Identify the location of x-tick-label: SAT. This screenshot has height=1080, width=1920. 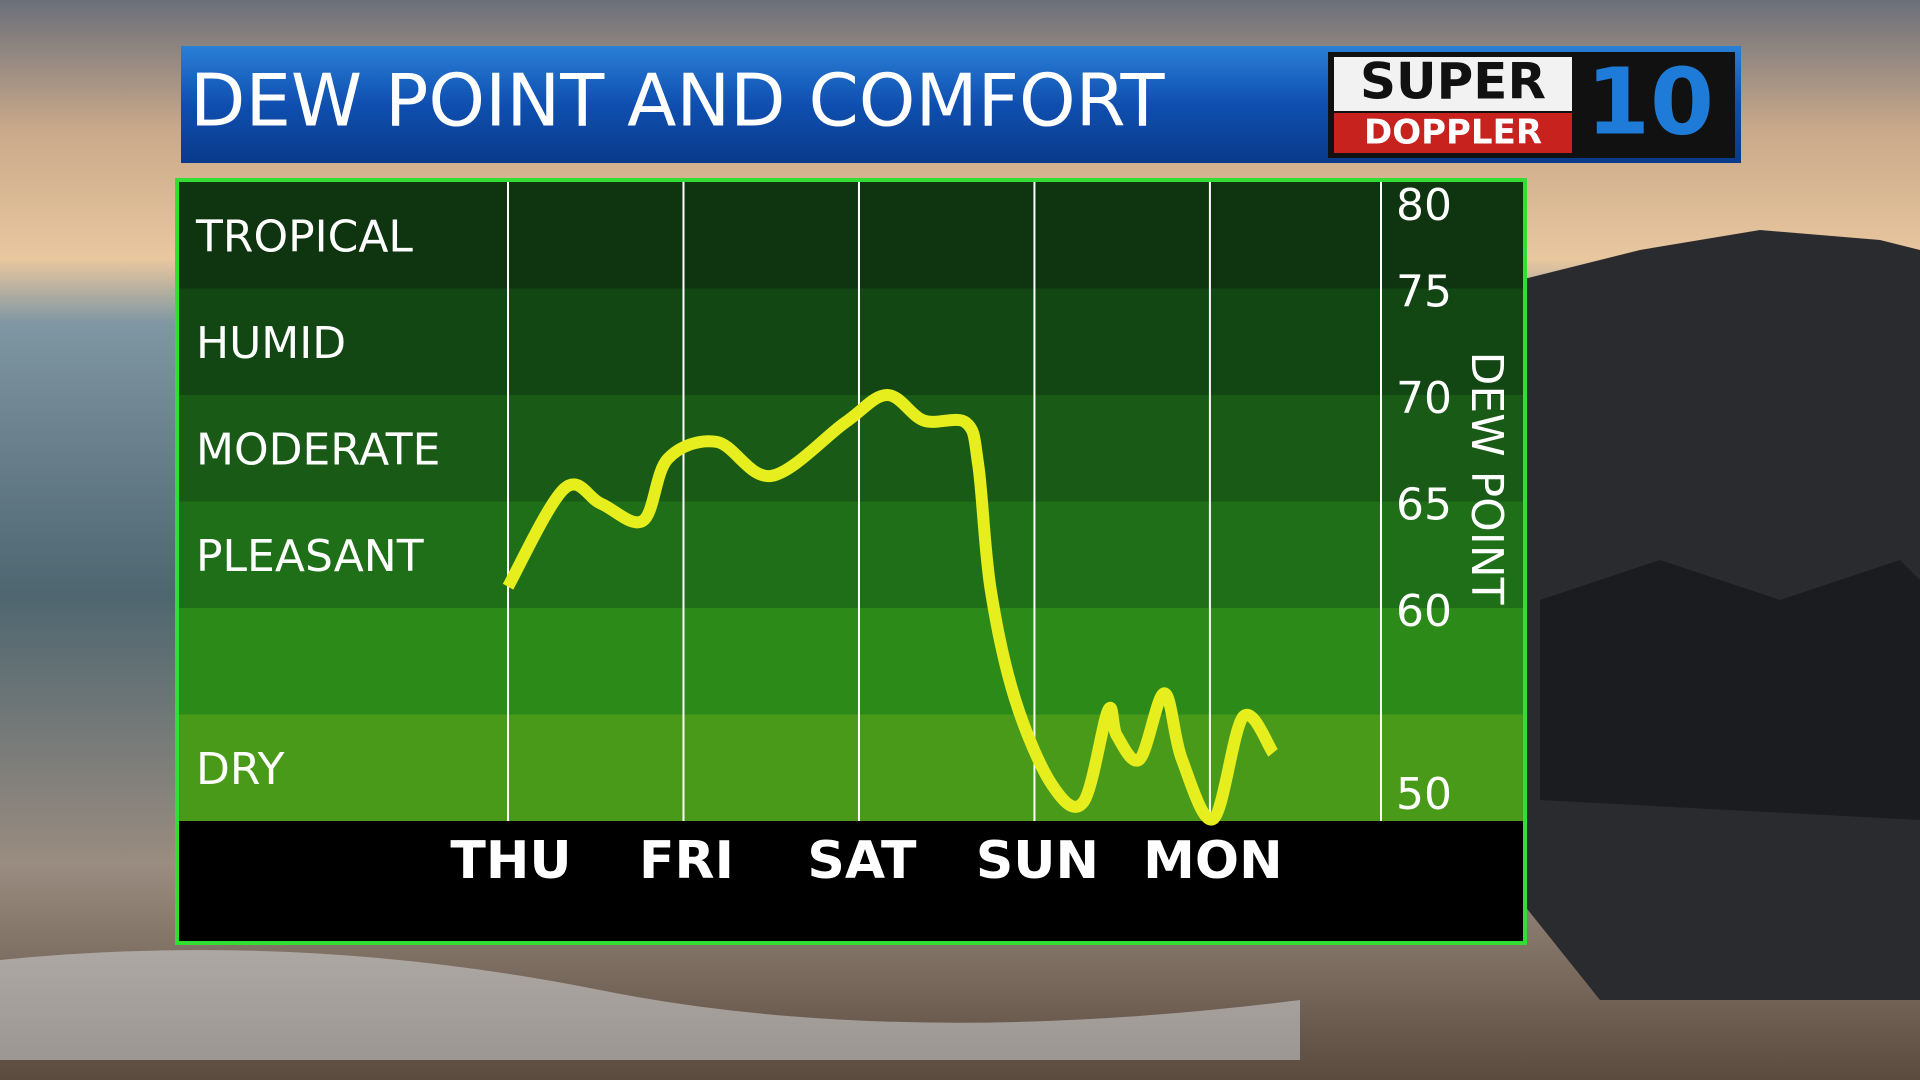
(862, 861).